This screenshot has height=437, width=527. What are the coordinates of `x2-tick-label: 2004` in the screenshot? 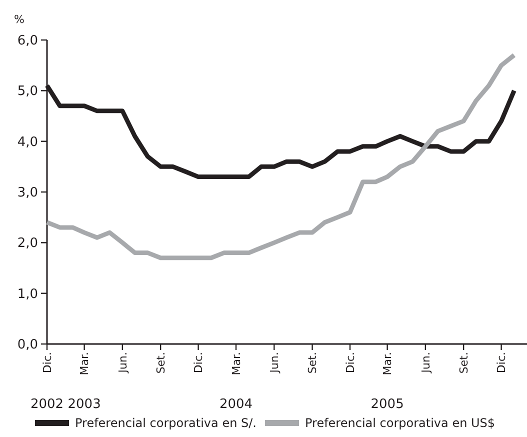 It's located at (236, 404).